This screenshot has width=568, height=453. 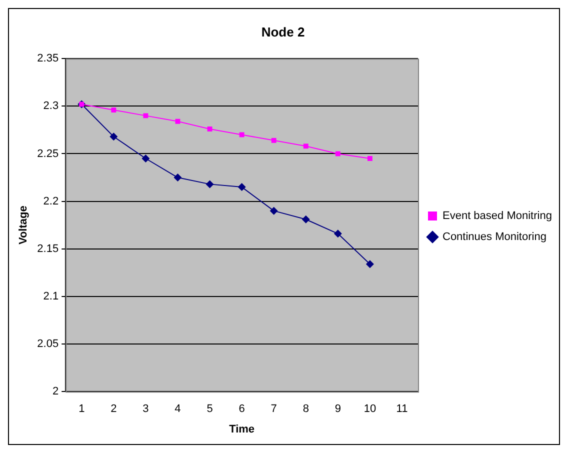 What do you see at coordinates (48, 154) in the screenshot?
I see `y-tick-label: 2.25` at bounding box center [48, 154].